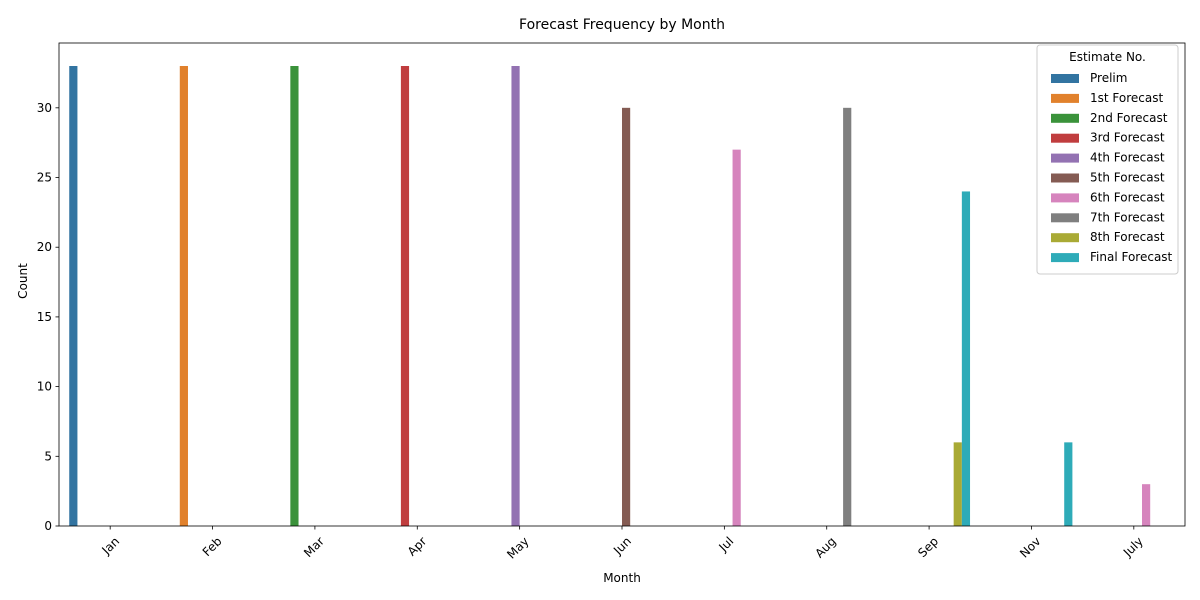 Image resolution: width=1200 pixels, height=600 pixels. Describe the element at coordinates (1129, 118) in the screenshot. I see `legend-label: 2nd Forecast` at that location.